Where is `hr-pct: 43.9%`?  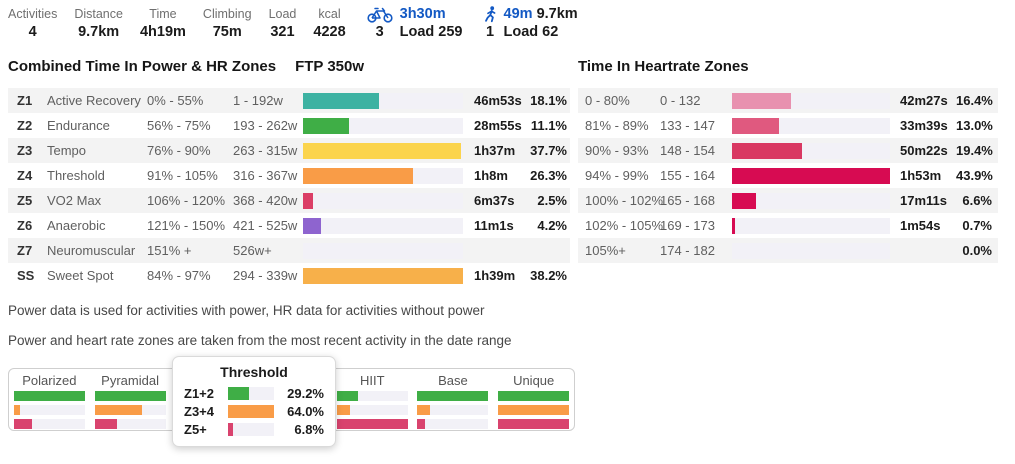 hr-pct: 43.9% is located at coordinates (974, 175).